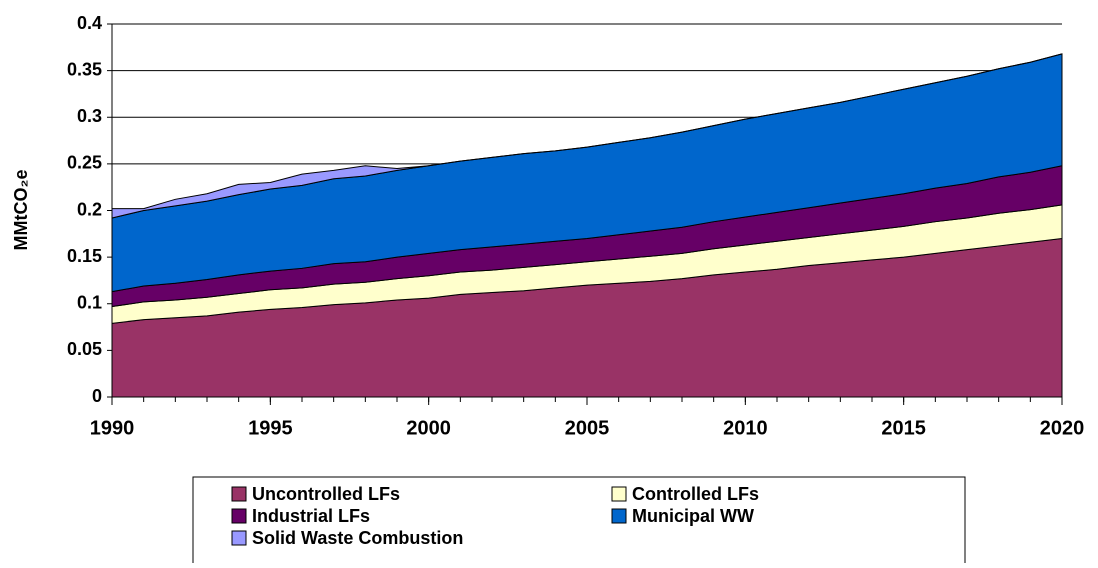  I want to click on x-tick-label: 1990, so click(112, 428).